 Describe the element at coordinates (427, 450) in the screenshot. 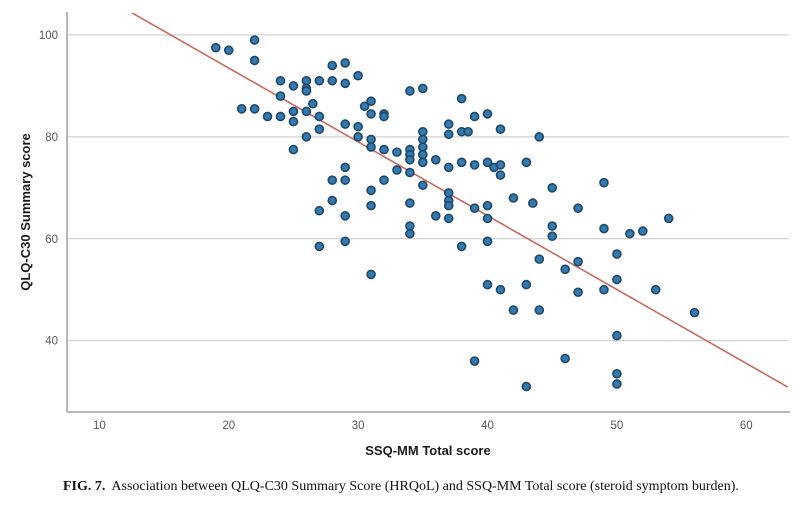

I see `x-axis-title: SSQ-MM Total score` at that location.